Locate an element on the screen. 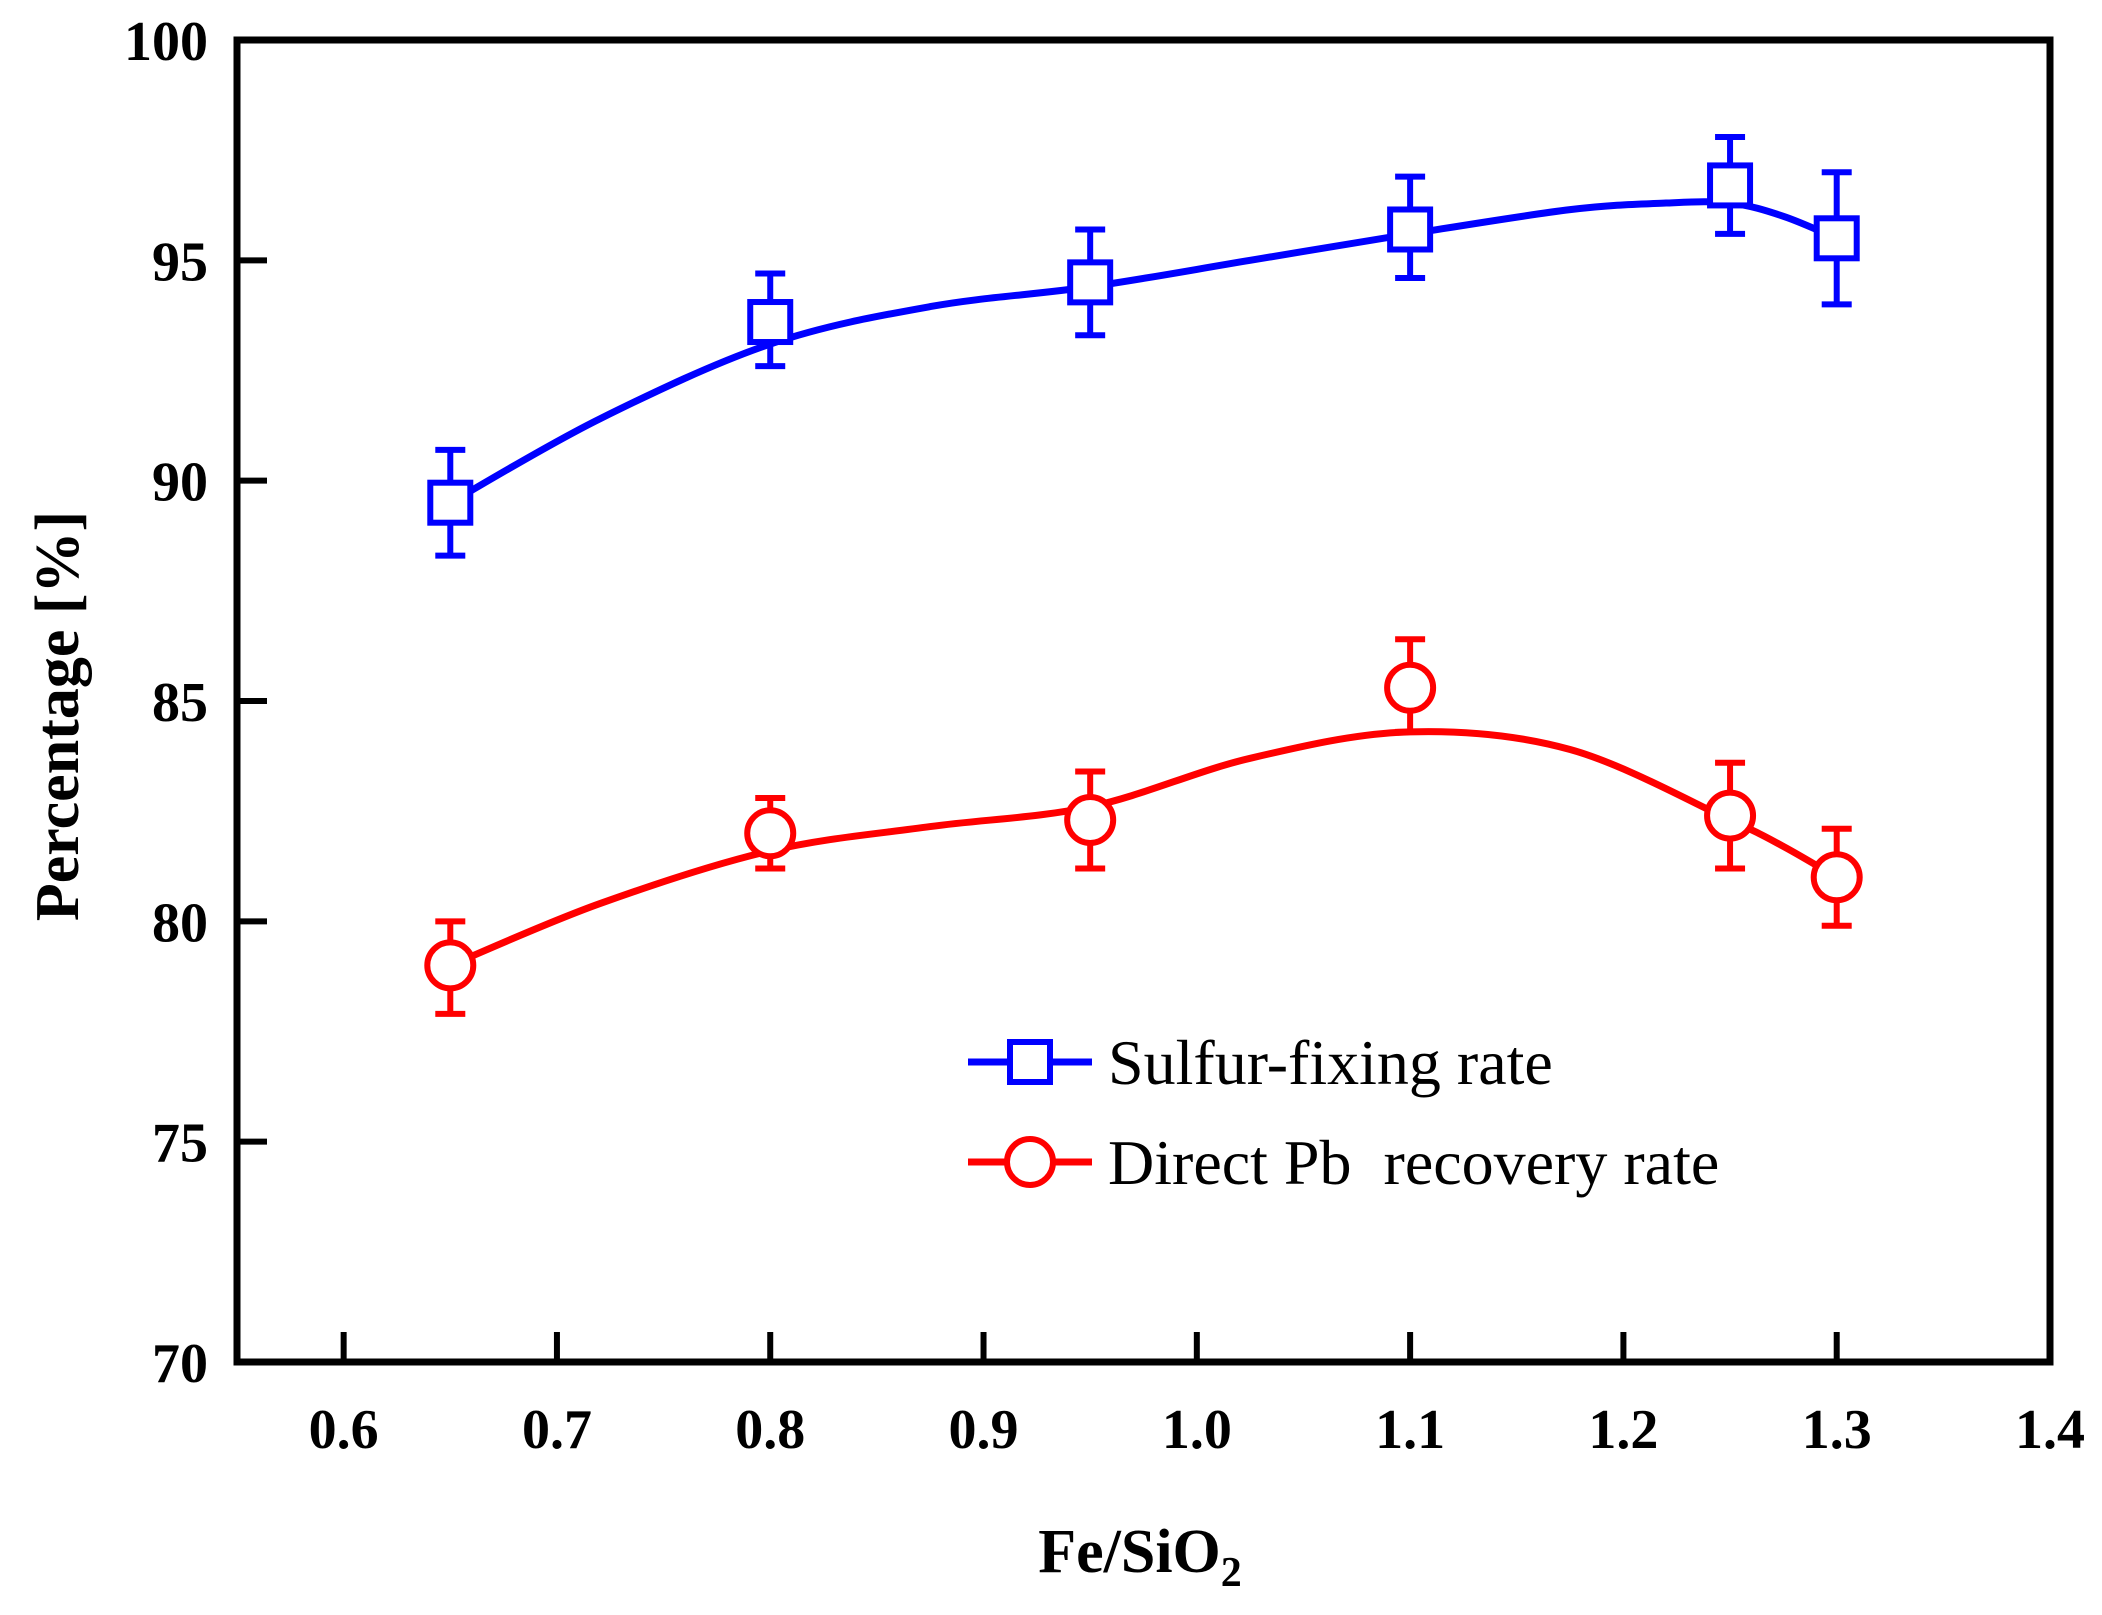 The width and height of the screenshot is (2102, 1615). y-tick-label: 100 is located at coordinates (166, 42).